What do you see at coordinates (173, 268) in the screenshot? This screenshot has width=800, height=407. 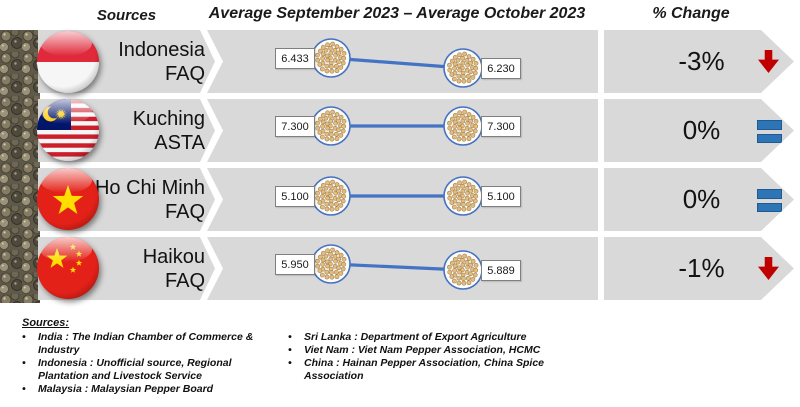 I see `source-label: Haikou FAQ` at bounding box center [173, 268].